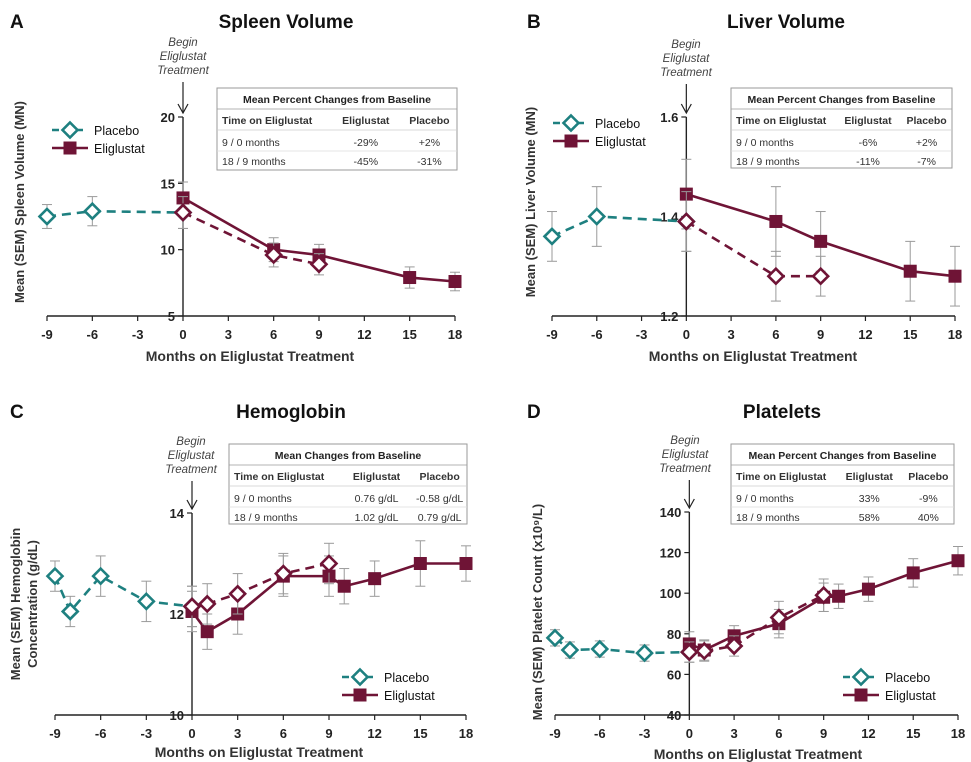  I want to click on stats-table-cell: -45%, so click(366, 162).